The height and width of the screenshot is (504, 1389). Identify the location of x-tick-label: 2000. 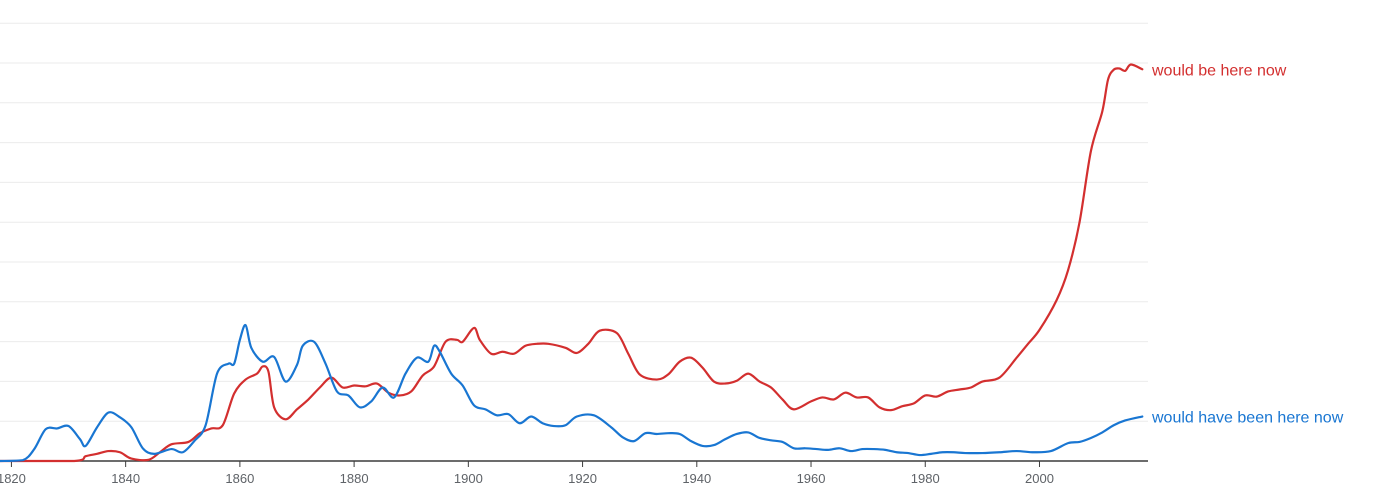
(1039, 478).